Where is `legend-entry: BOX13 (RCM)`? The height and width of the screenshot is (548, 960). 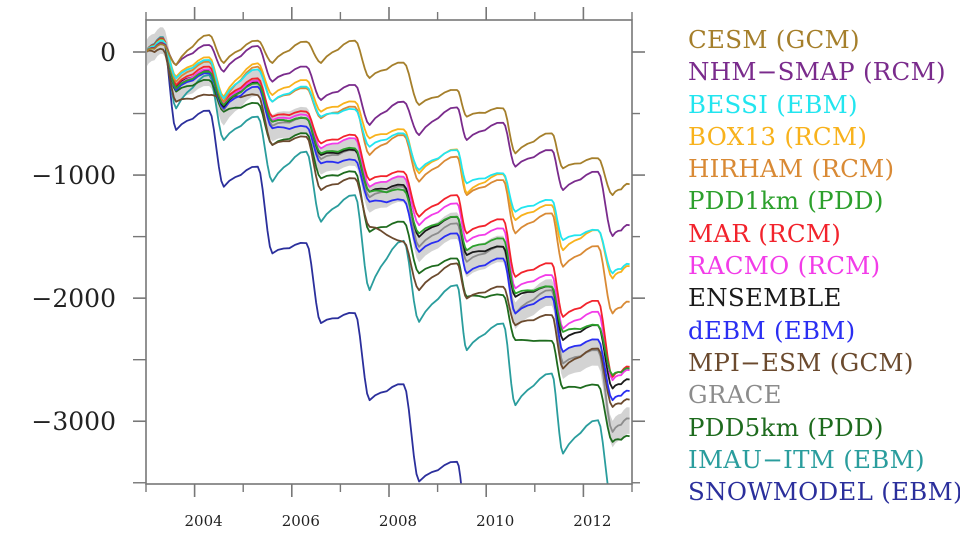
legend-entry: BOX13 (RCM) is located at coordinates (778, 136).